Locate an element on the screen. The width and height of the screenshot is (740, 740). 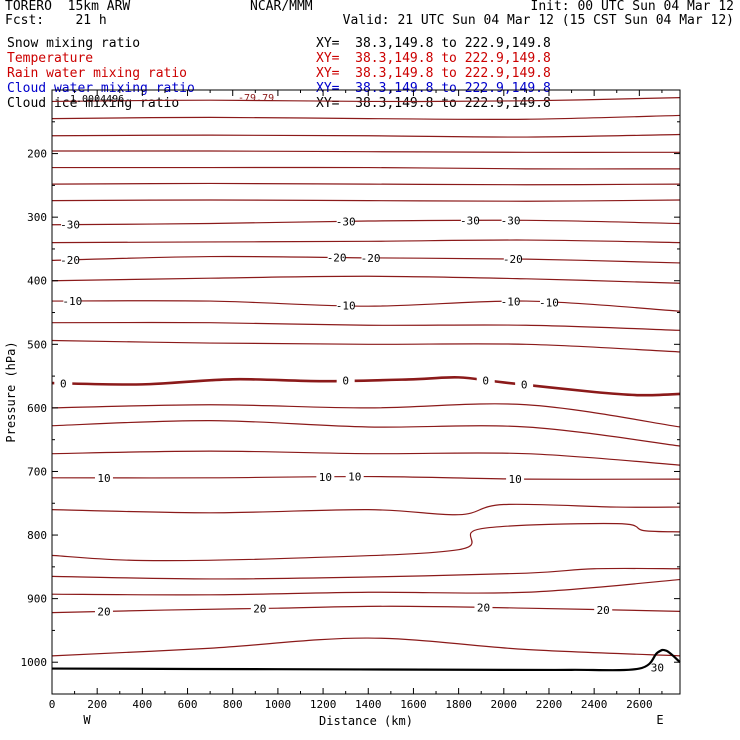
y-tick-label: 800 is located at coordinates (37, 535).